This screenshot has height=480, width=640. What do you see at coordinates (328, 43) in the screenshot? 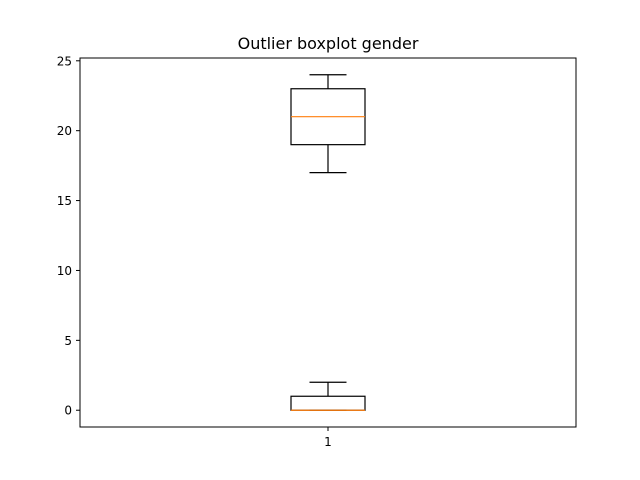
I see `chart-title: Outlier boxplot gender` at bounding box center [328, 43].